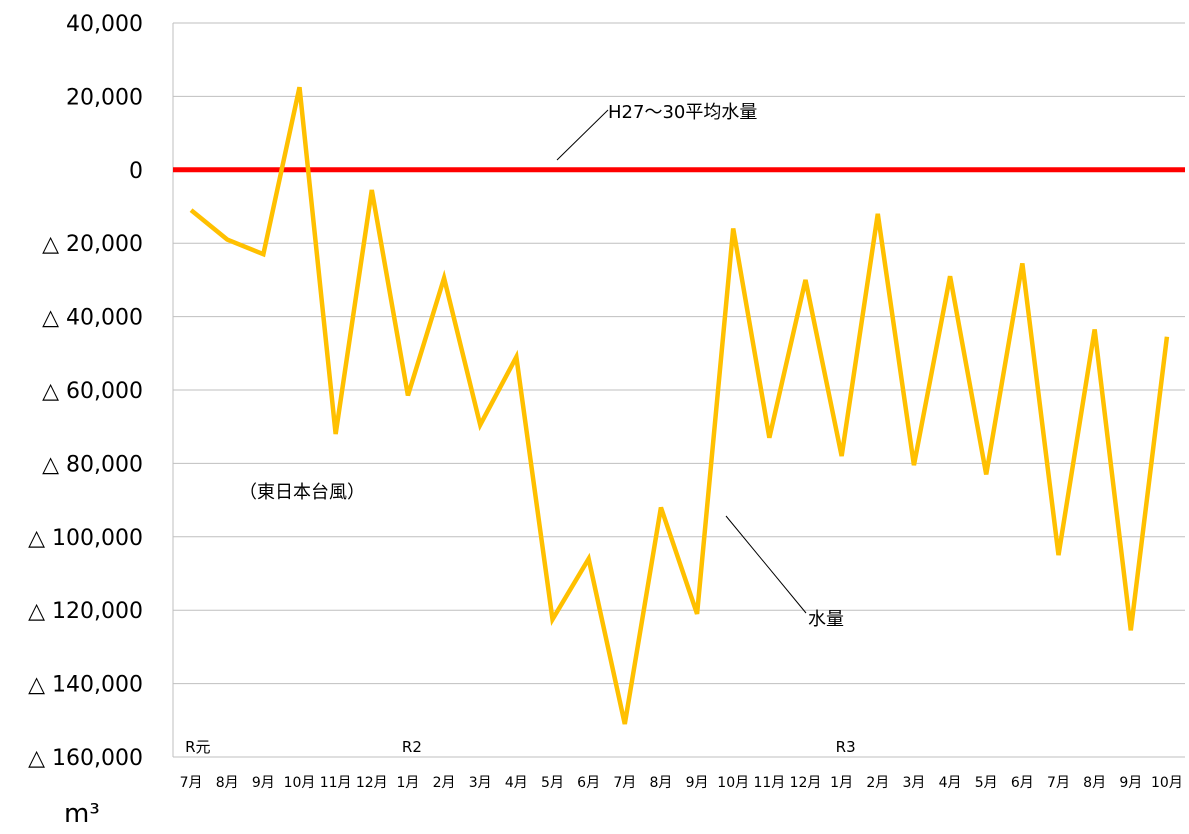 This screenshot has width=1189, height=834. Describe the element at coordinates (85, 758) in the screenshot. I see `y-tick-label: △ 160,000` at that location.